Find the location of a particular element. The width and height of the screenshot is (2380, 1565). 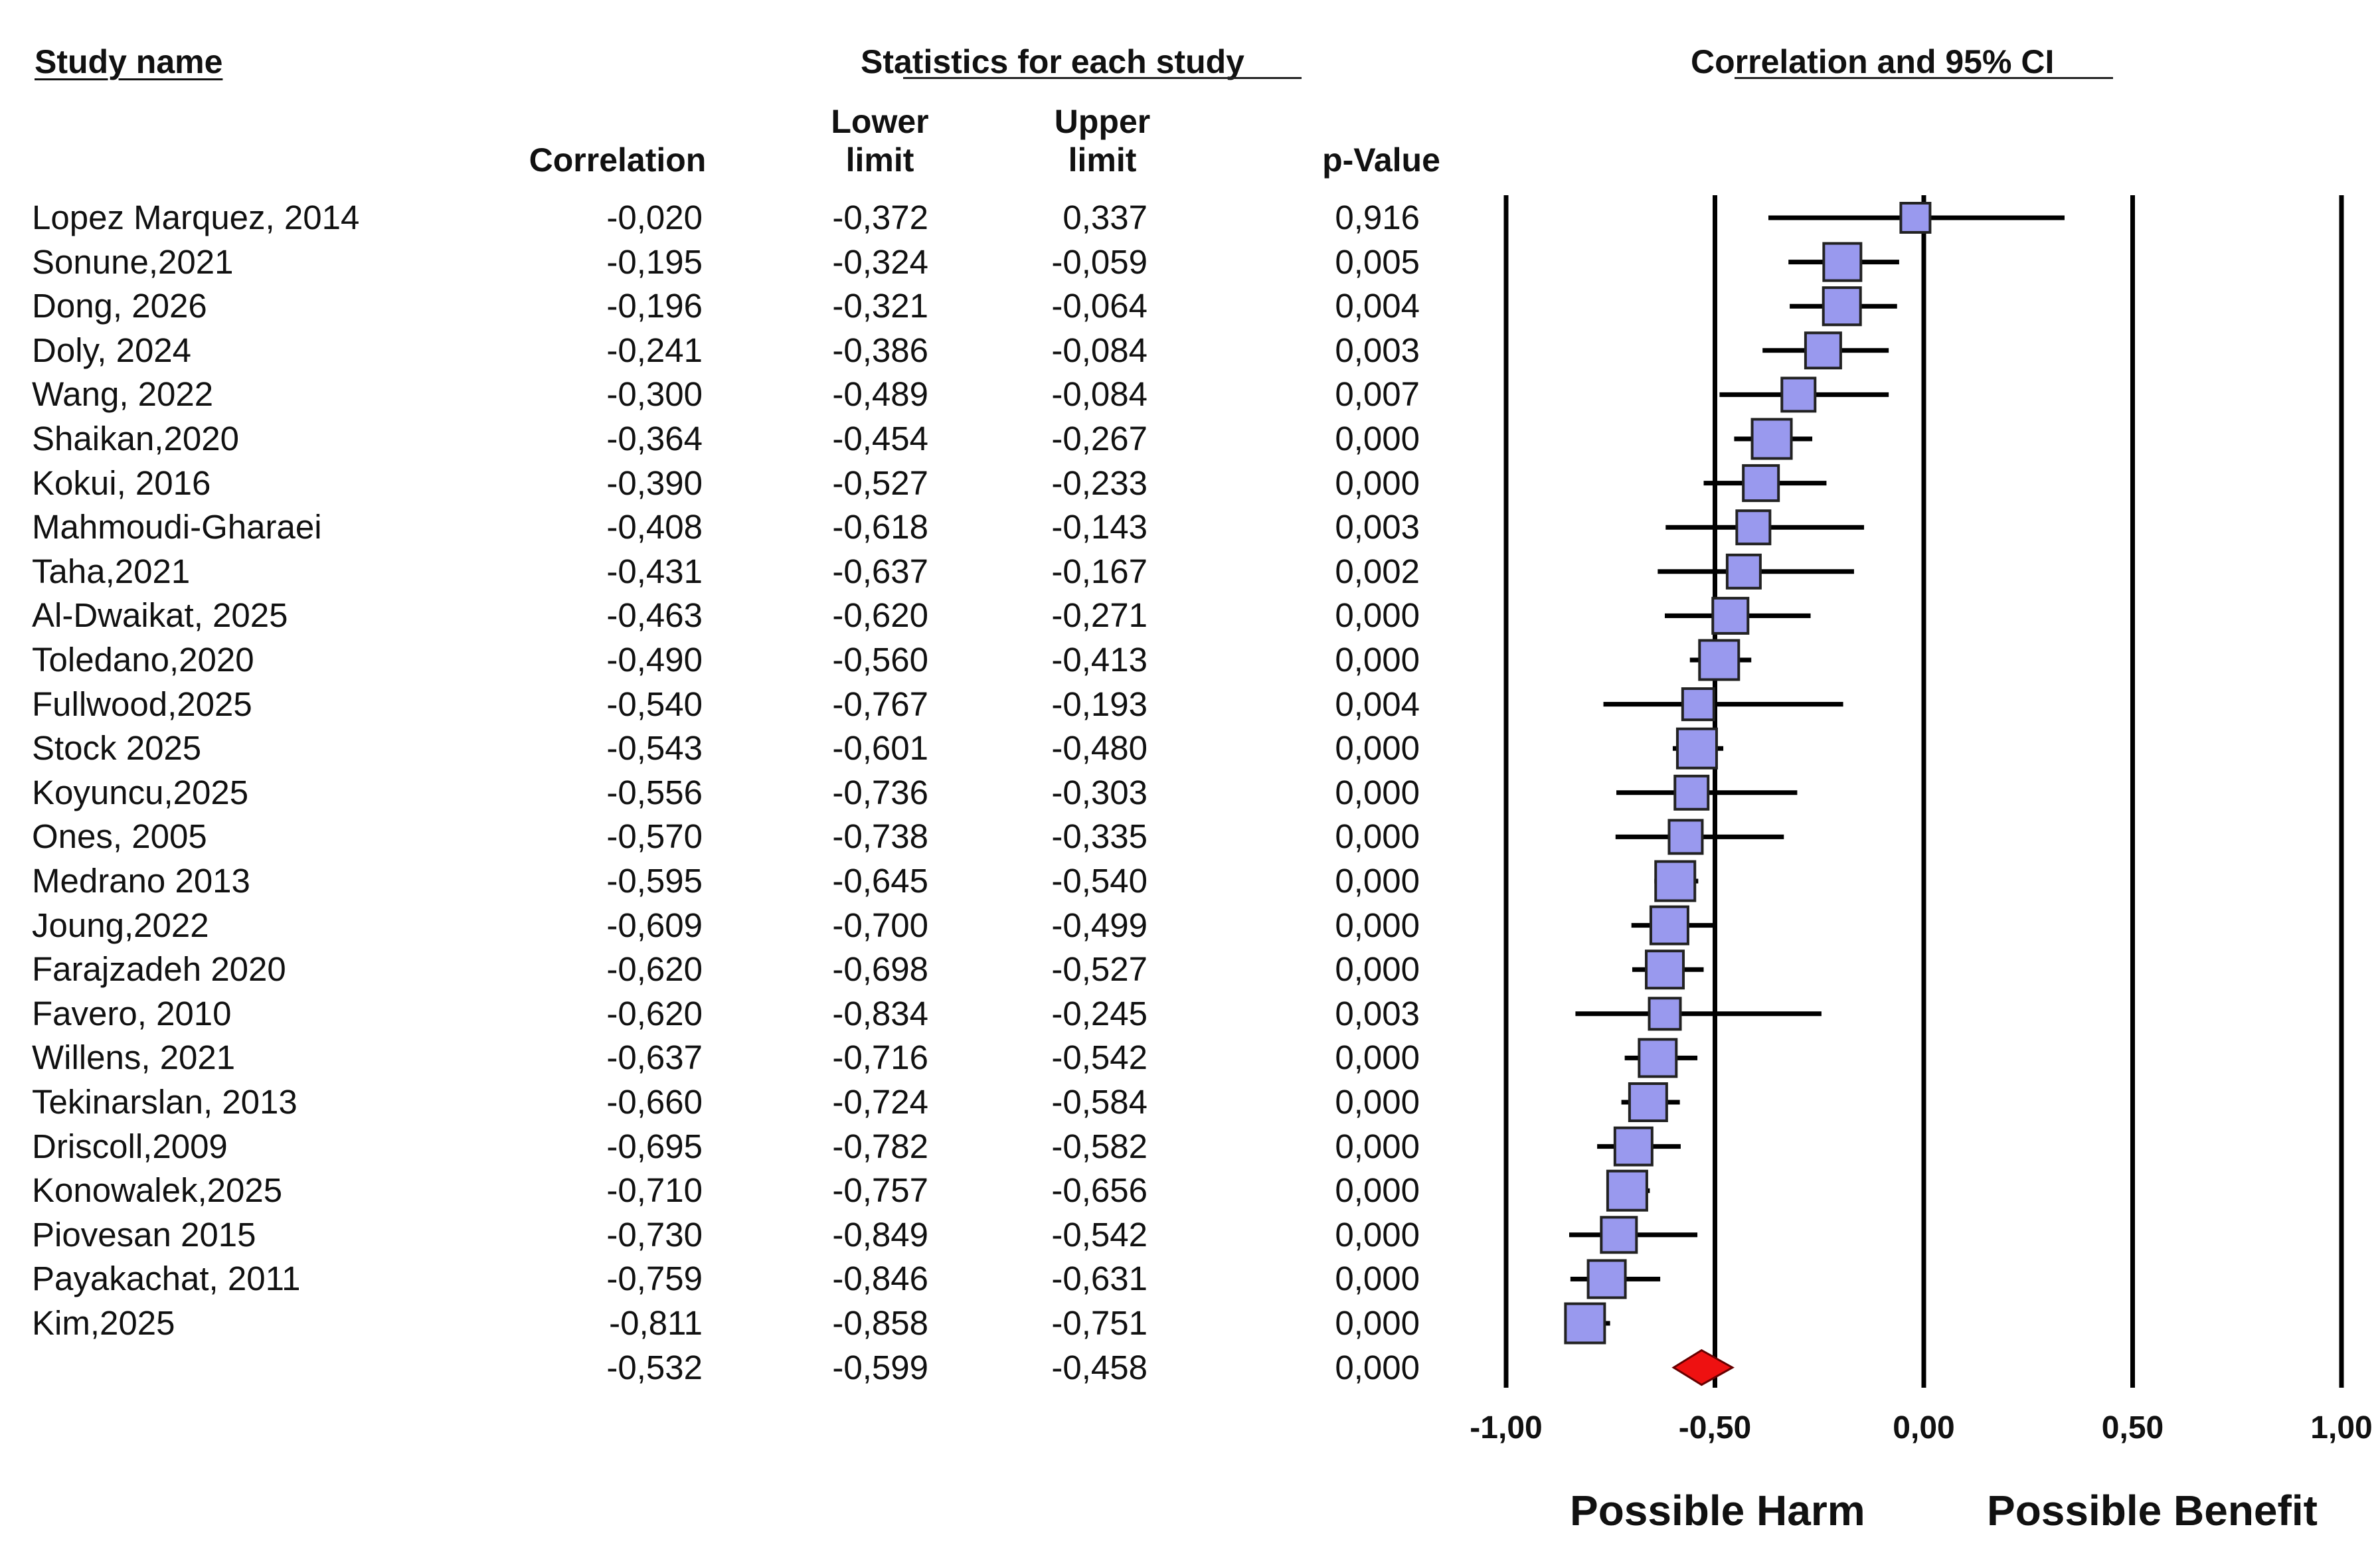

study-name: Payakachat, 2011 is located at coordinates (166, 1279).